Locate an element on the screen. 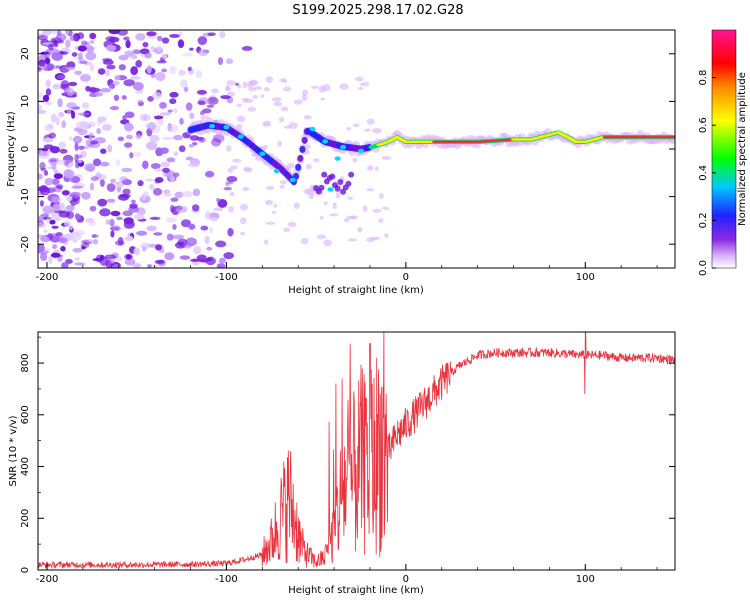 The width and height of the screenshot is (750, 600). y-tick-label: 20 is located at coordinates (25, 53).